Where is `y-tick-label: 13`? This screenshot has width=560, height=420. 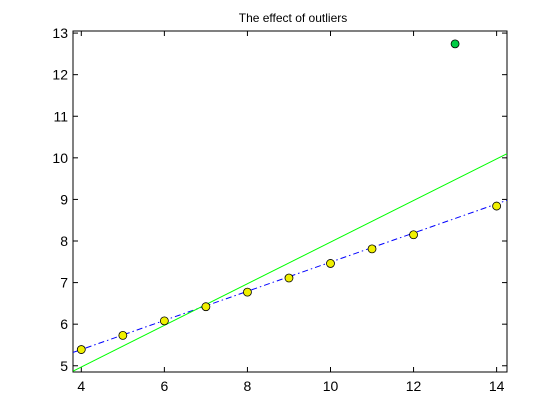
y-tick-label: 13 is located at coordinates (60, 33).